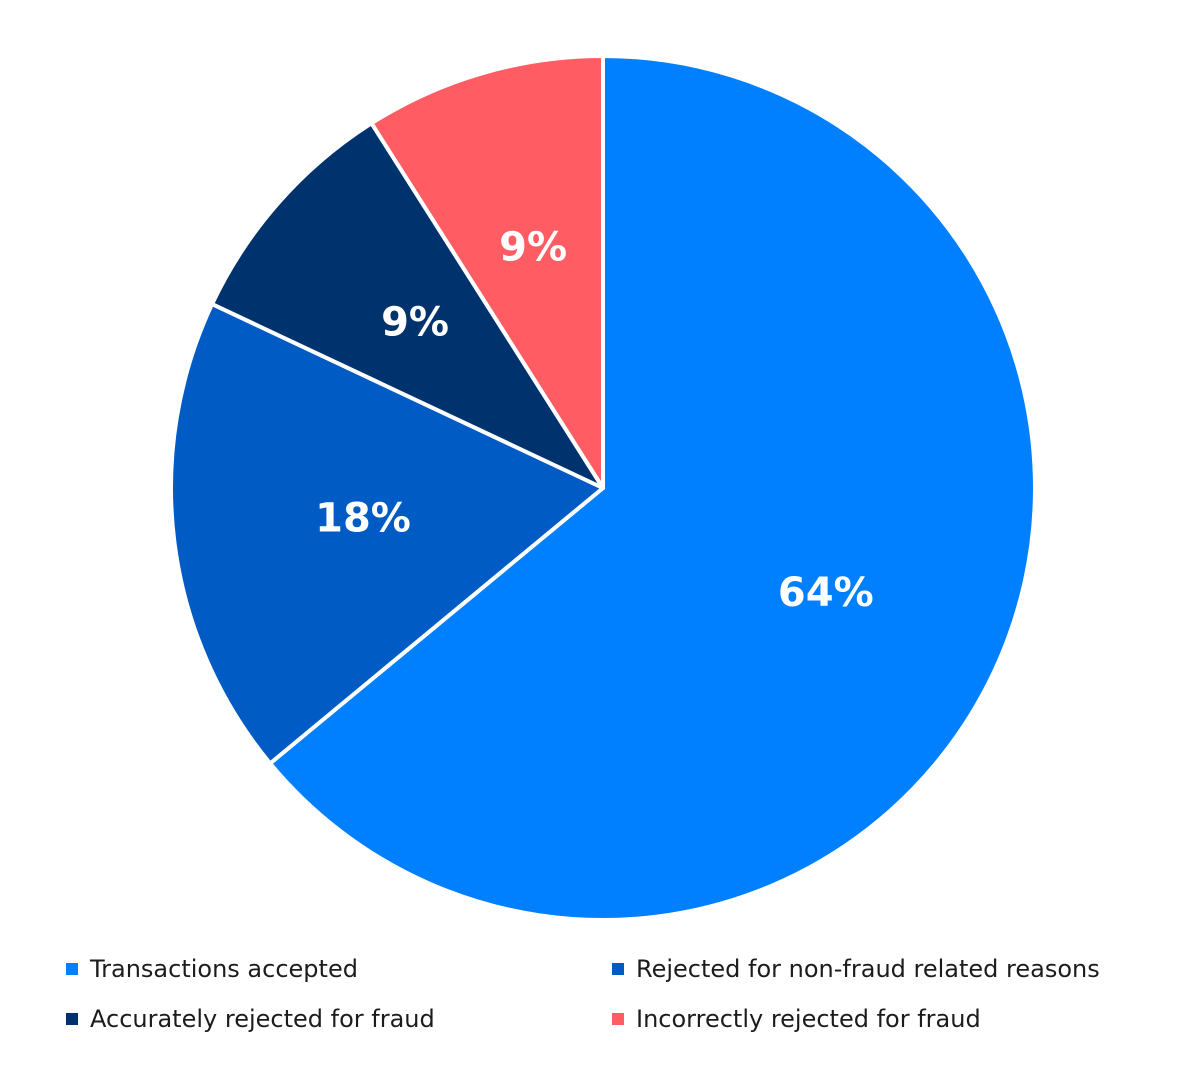 Image resolution: width=1200 pixels, height=1091 pixels. What do you see at coordinates (808, 1019) in the screenshot?
I see `legend-label: Incorrectly rejected for fraud` at bounding box center [808, 1019].